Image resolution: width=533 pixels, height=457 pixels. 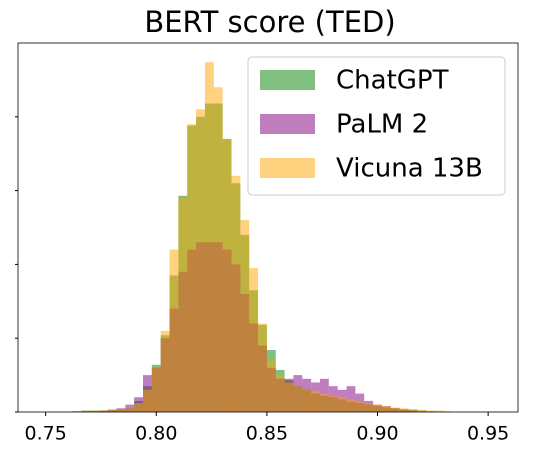 What do you see at coordinates (269, 22) in the screenshot?
I see `chart-title: BERT score (TED)` at bounding box center [269, 22].